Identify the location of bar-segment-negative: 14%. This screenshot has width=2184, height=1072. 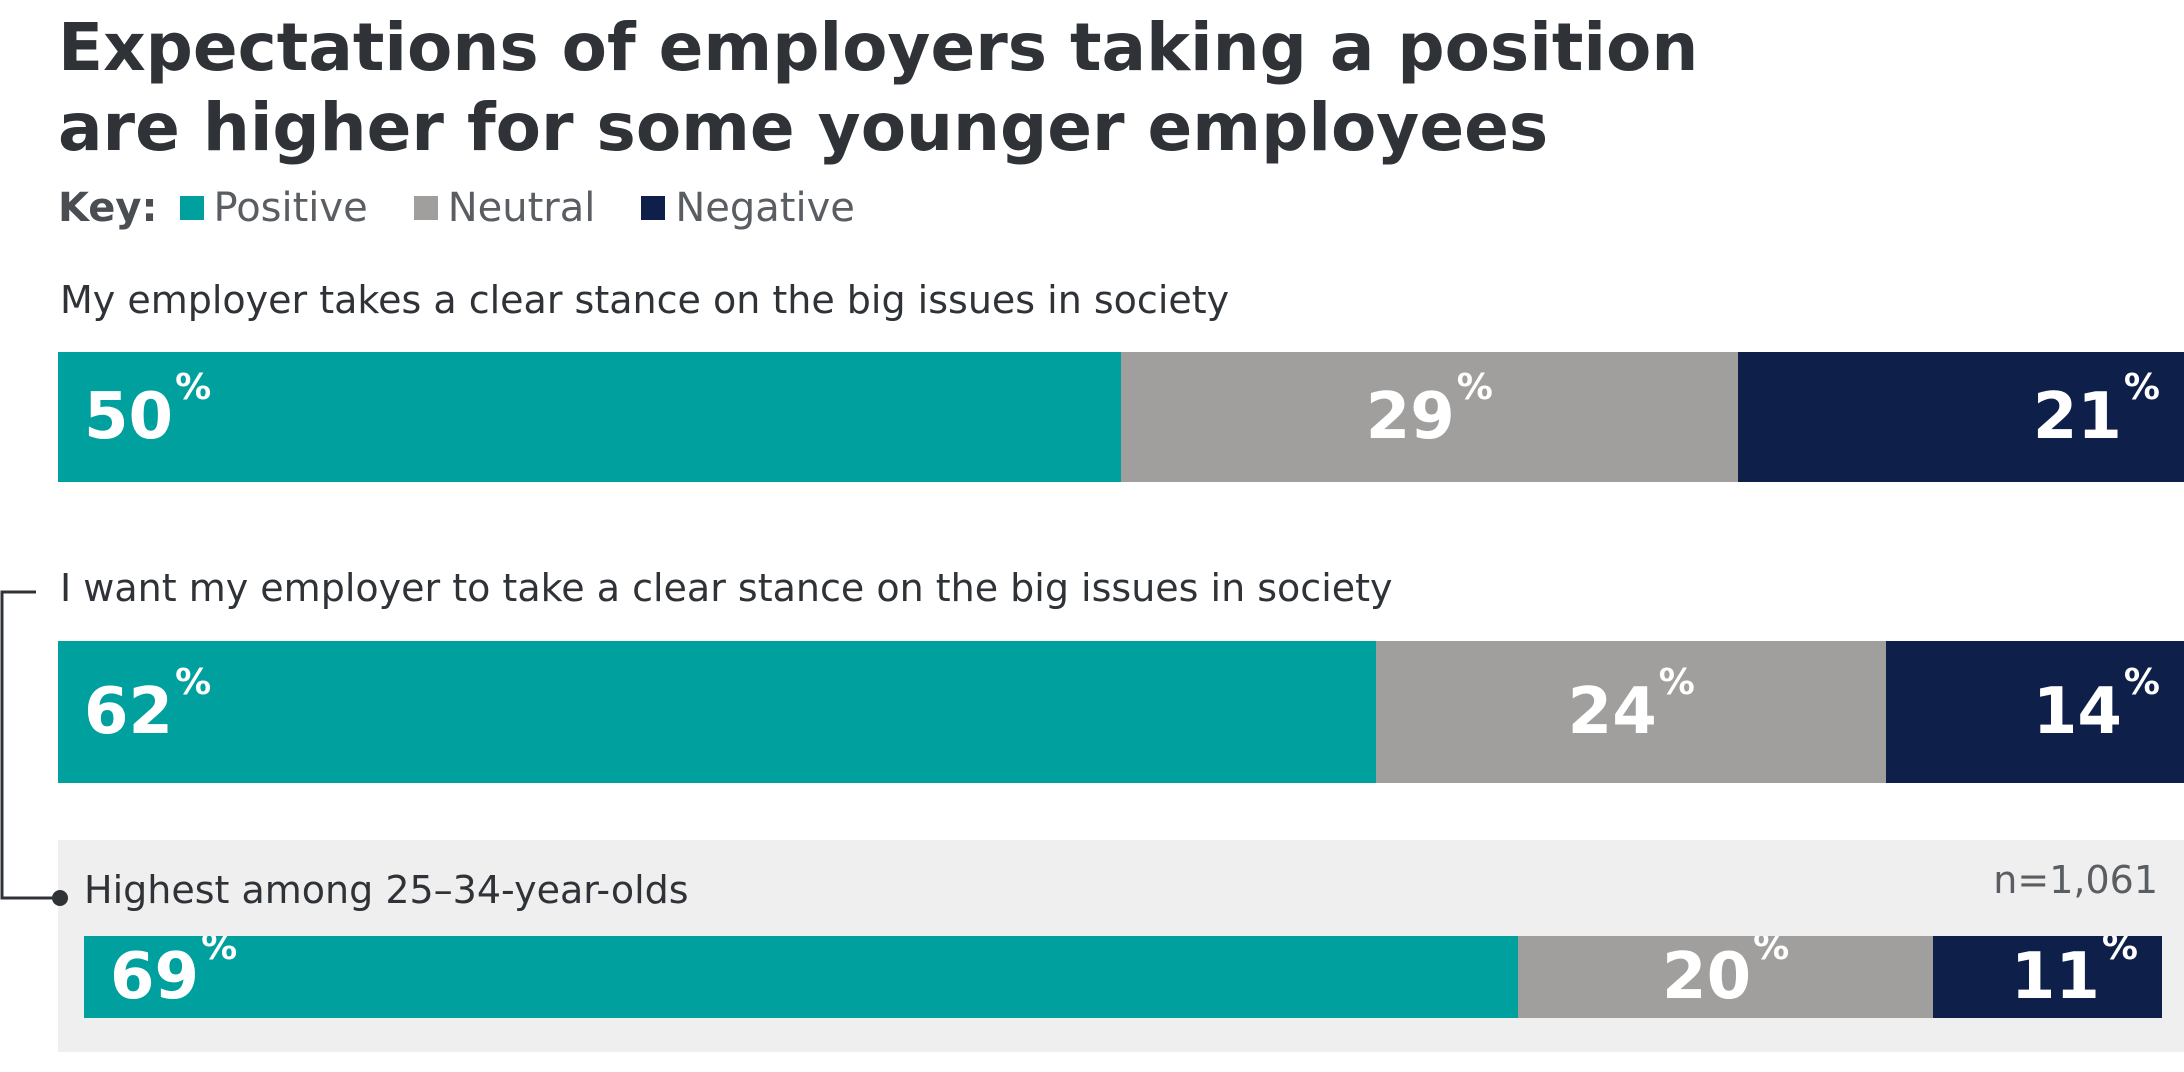
(2035, 712).